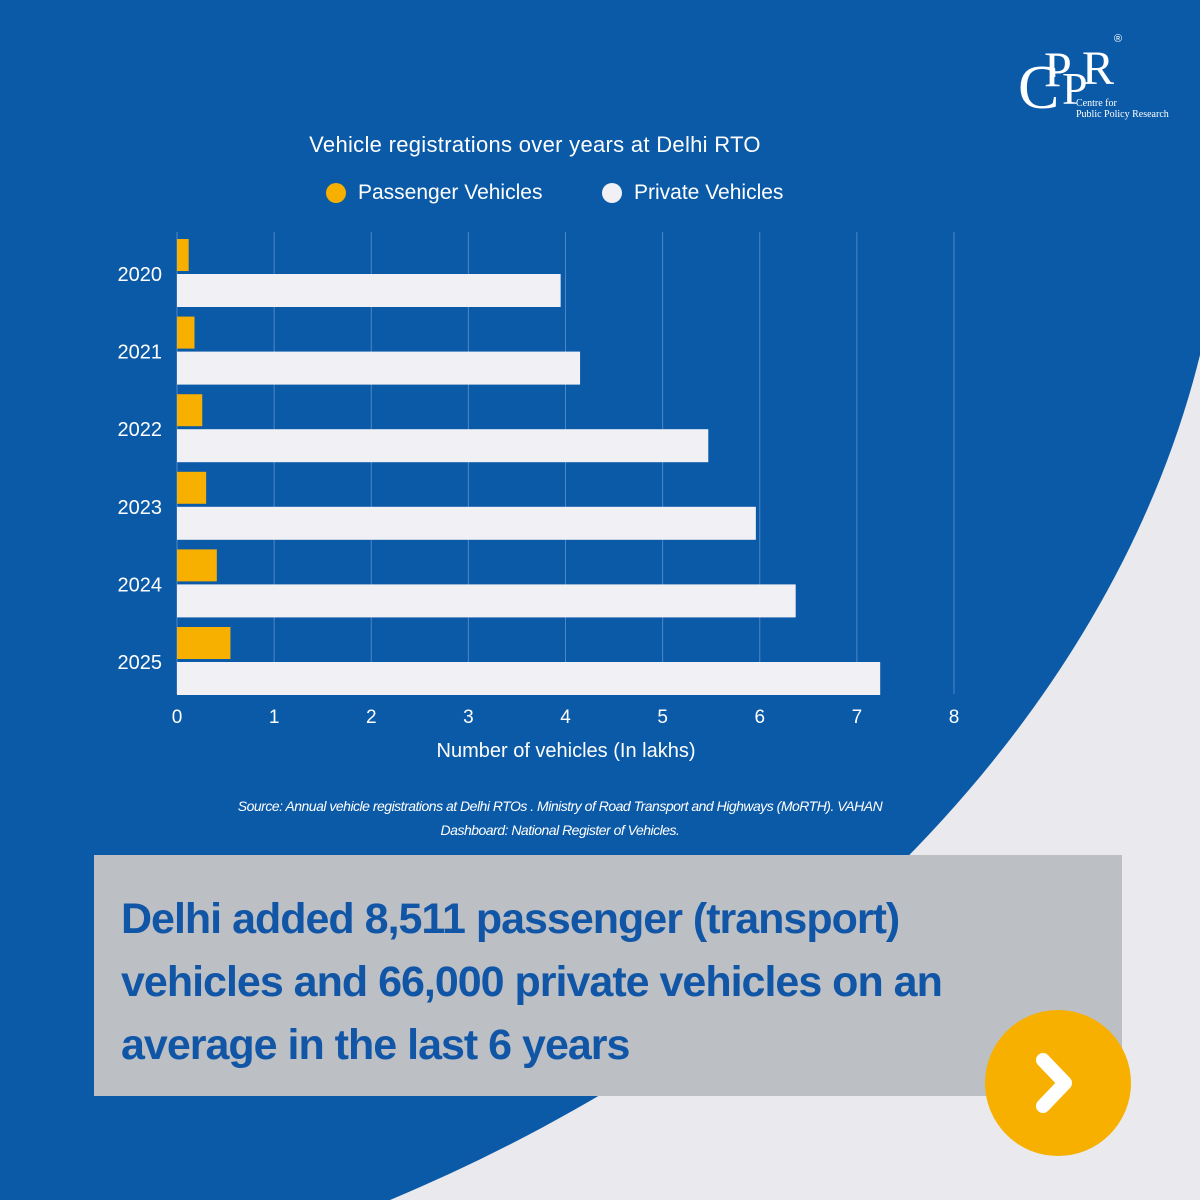  What do you see at coordinates (336, 193) in the screenshot?
I see `legend-dot-passenger` at bounding box center [336, 193].